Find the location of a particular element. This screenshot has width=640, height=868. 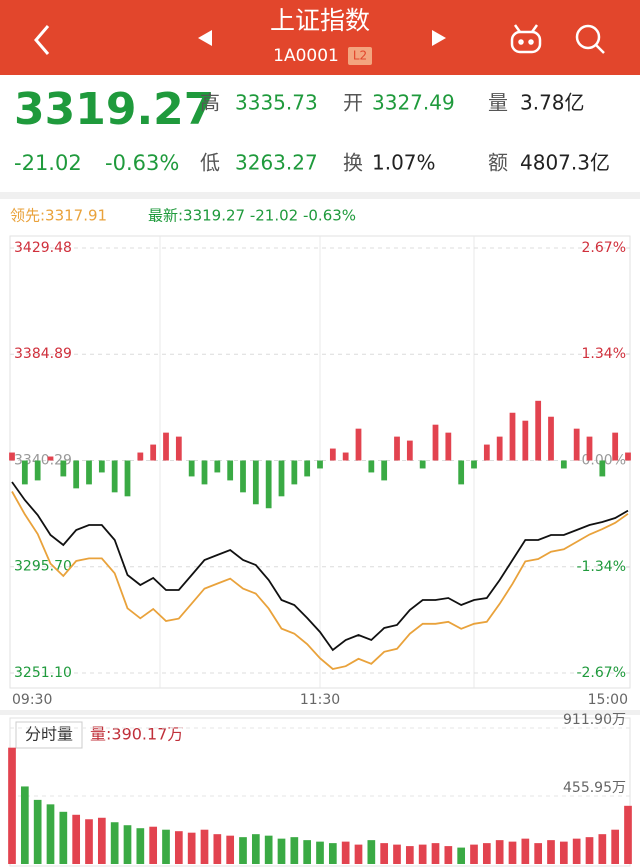

x-tick-label: 15:00 is located at coordinates (608, 700).